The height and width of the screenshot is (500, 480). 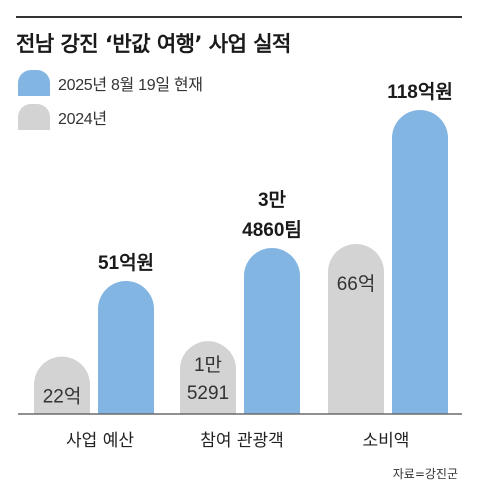 What do you see at coordinates (356, 328) in the screenshot?
I see `bar-spending-2024` at bounding box center [356, 328].